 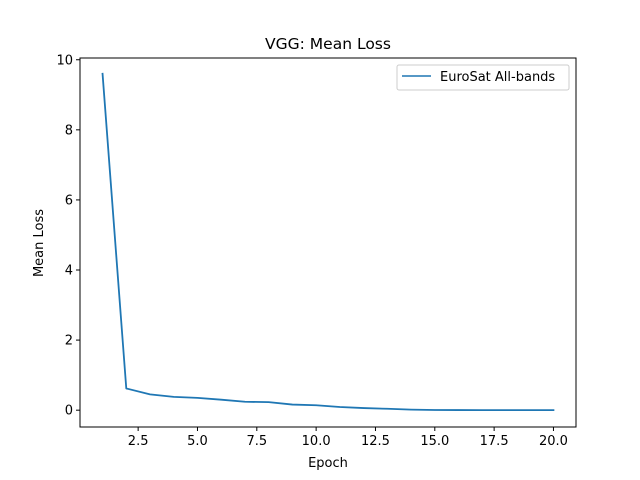 What do you see at coordinates (328, 44) in the screenshot?
I see `chart-title: VGG: Mean Loss` at bounding box center [328, 44].